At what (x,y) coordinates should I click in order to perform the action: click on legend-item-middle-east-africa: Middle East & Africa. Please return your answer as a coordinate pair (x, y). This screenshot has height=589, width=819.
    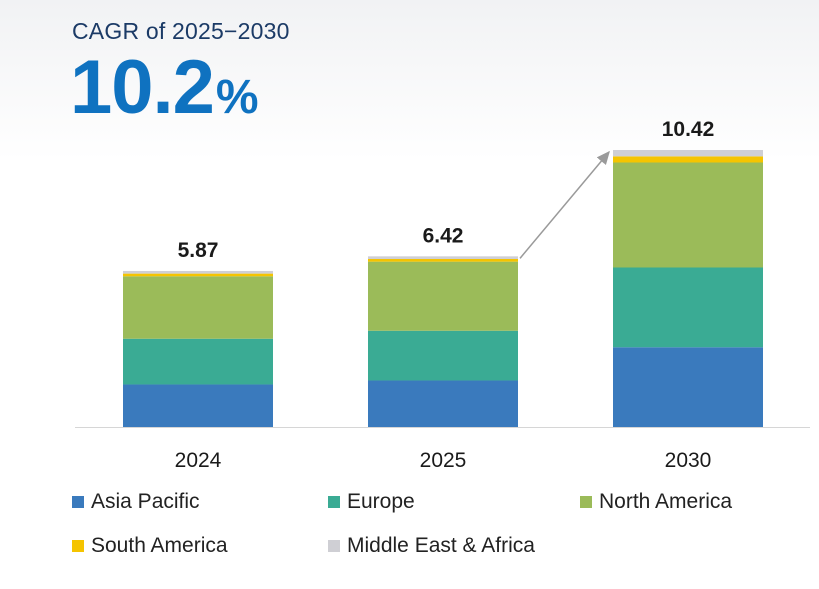
    Looking at the image, I should click on (431, 546).